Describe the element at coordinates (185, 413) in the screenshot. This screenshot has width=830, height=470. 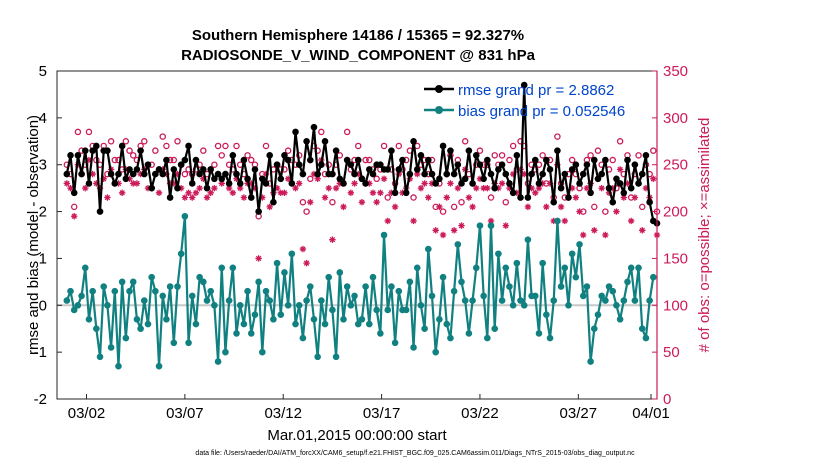
I see `x-tick-label: 03/07` at that location.